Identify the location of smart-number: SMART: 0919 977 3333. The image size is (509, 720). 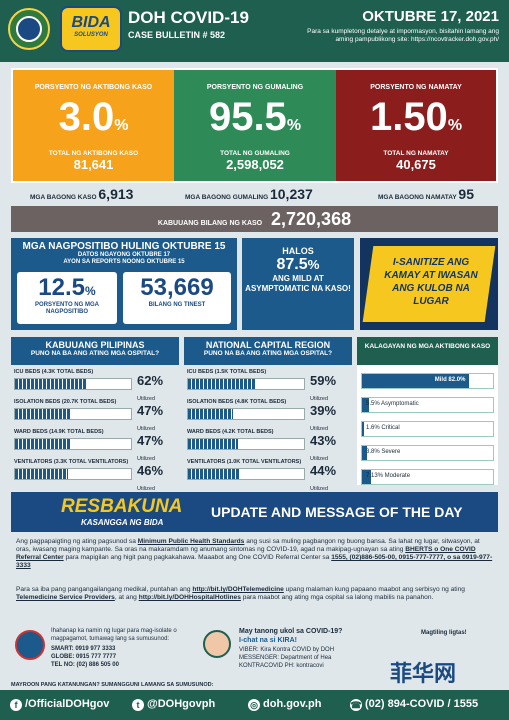
(83, 649).